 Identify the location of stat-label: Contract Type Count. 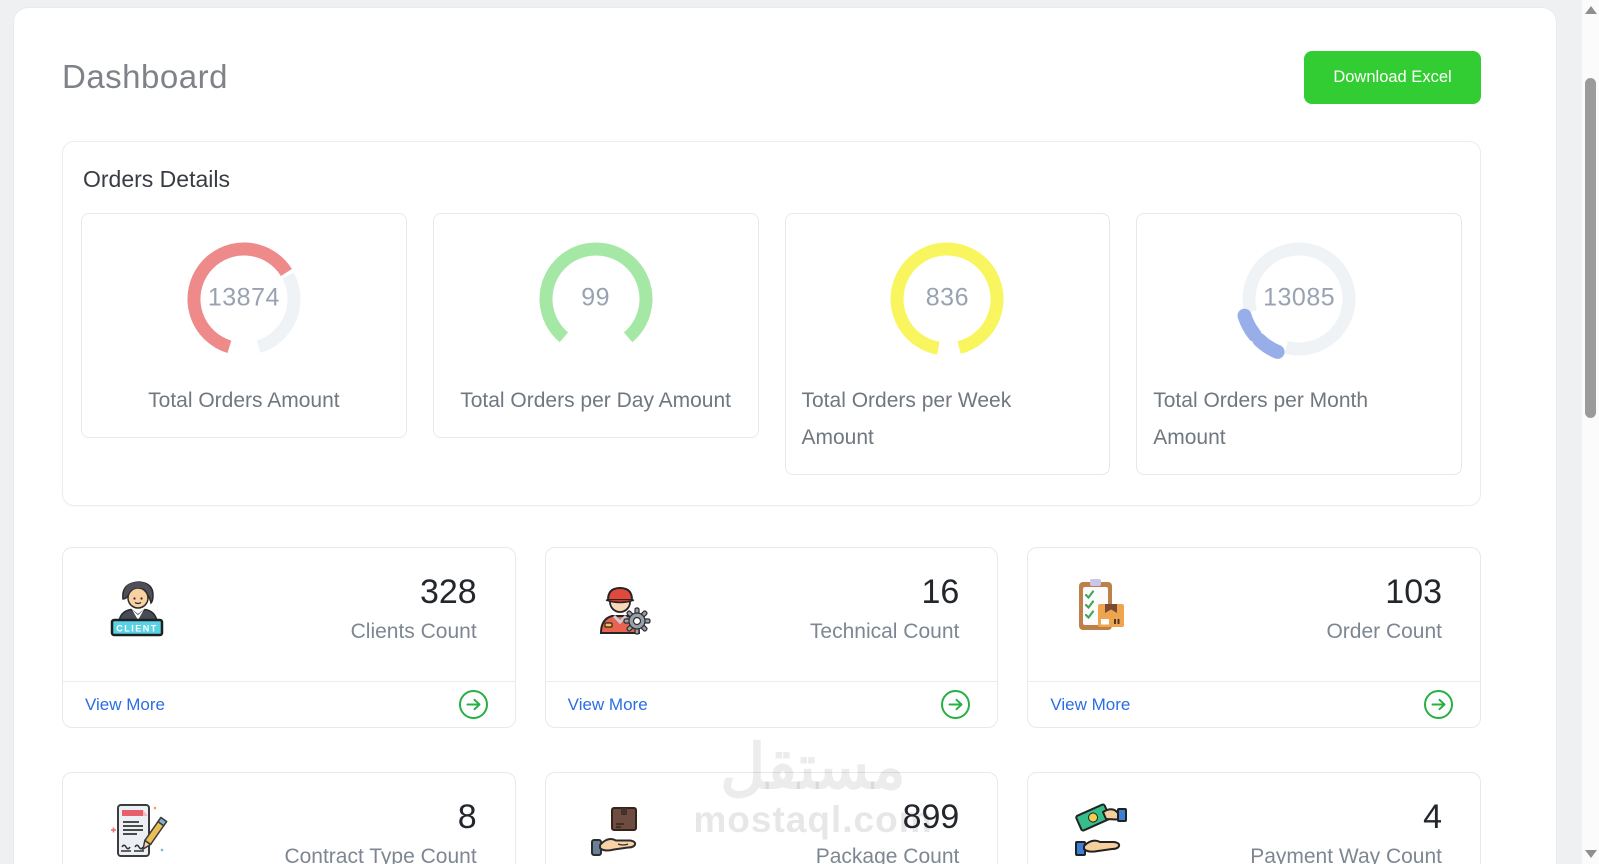
(380, 854).